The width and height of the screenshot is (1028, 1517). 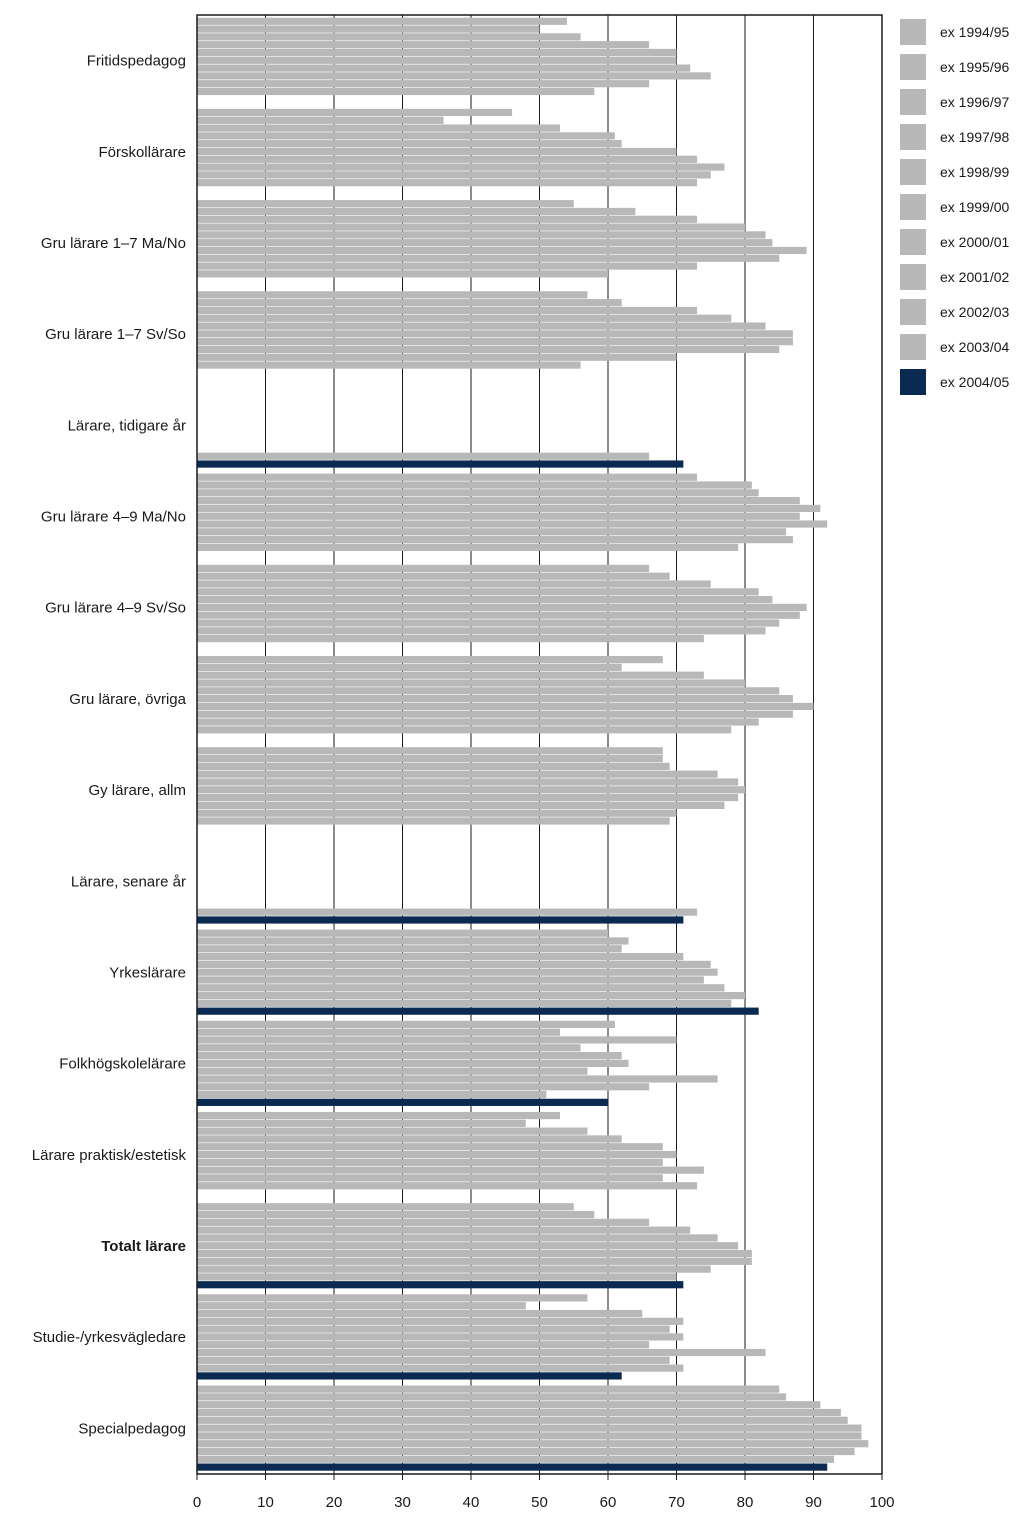 What do you see at coordinates (954, 136) in the screenshot?
I see `legend-item: ex 1997/98` at bounding box center [954, 136].